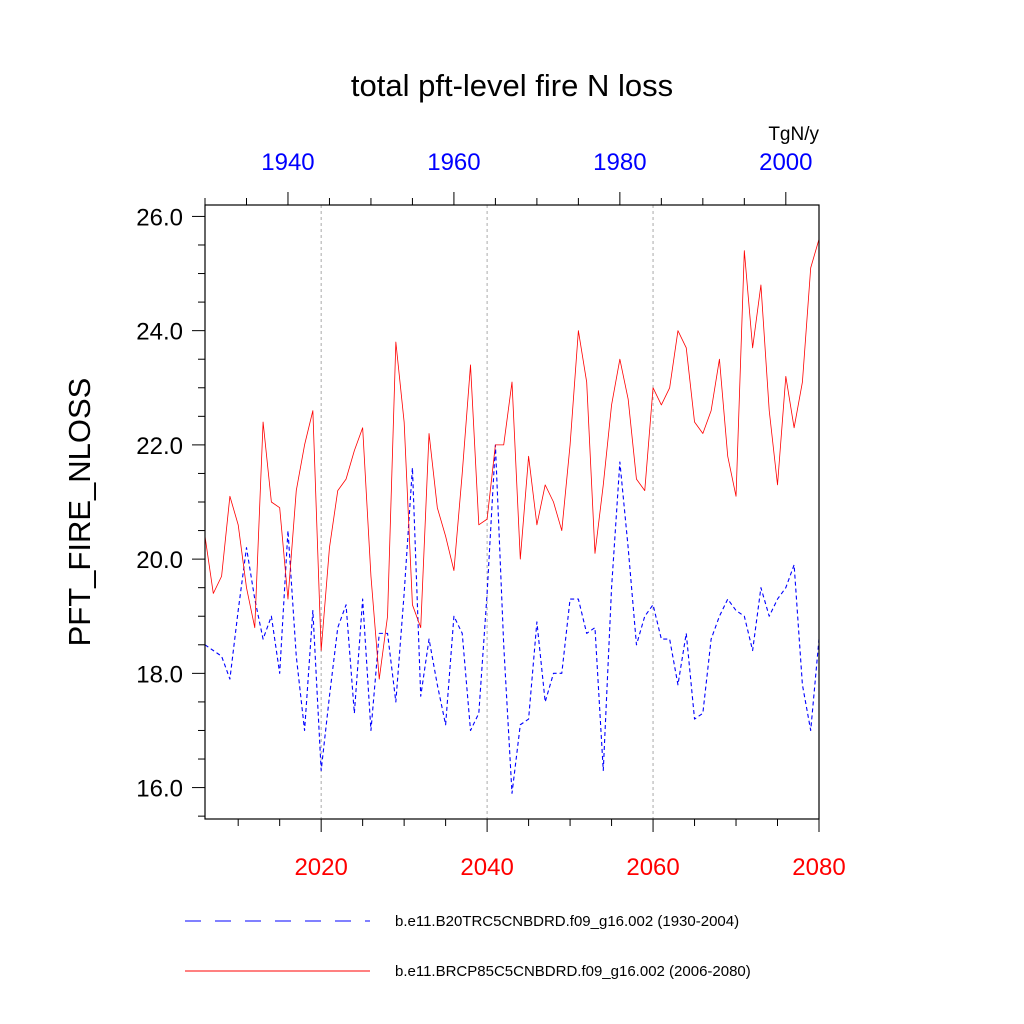  I want to click on top-tick-label-1960: 1960, so click(453, 162).